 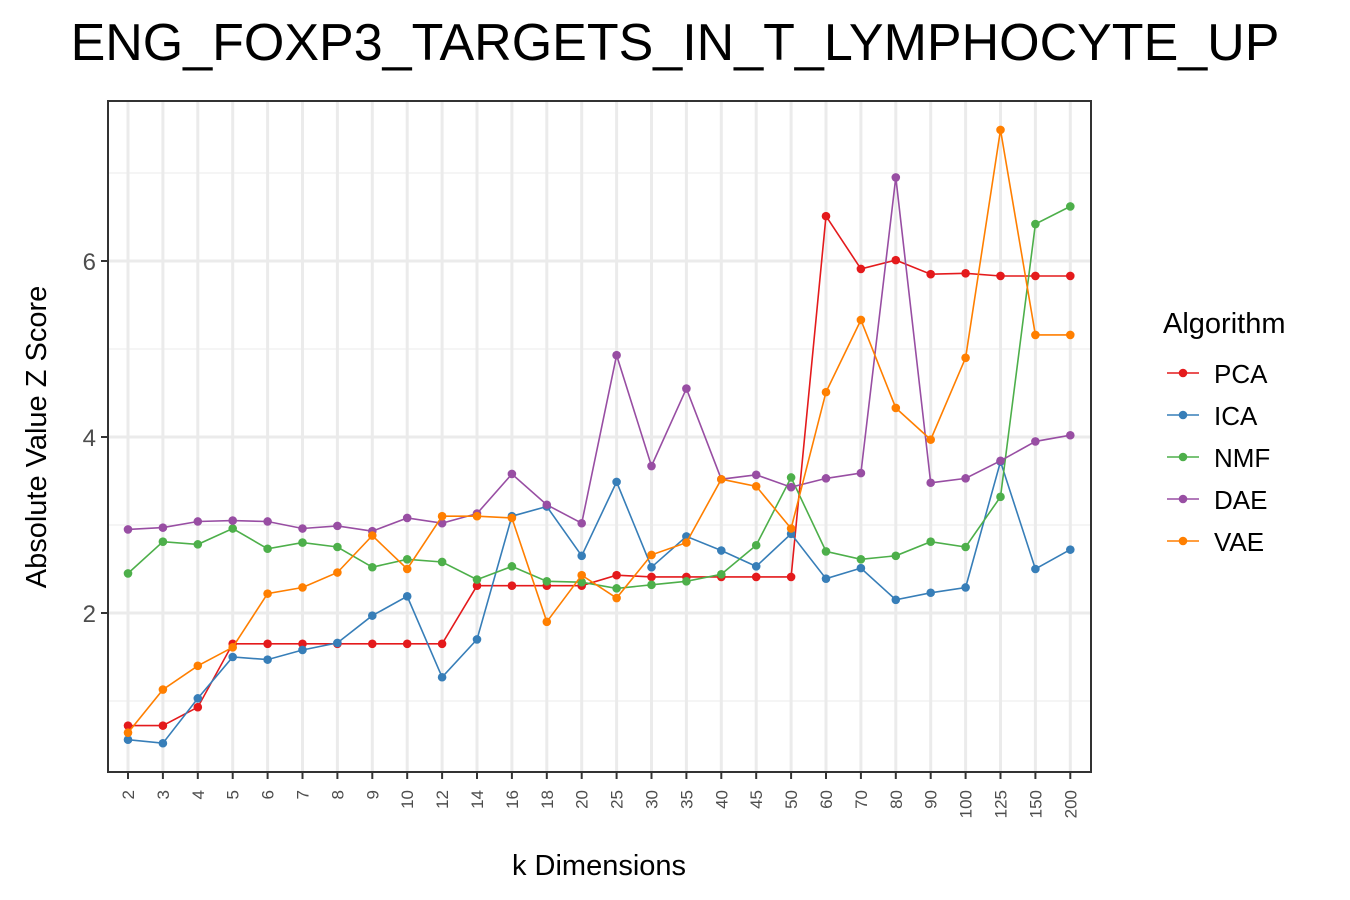 What do you see at coordinates (442, 799) in the screenshot?
I see `x-tick-label: 12` at bounding box center [442, 799].